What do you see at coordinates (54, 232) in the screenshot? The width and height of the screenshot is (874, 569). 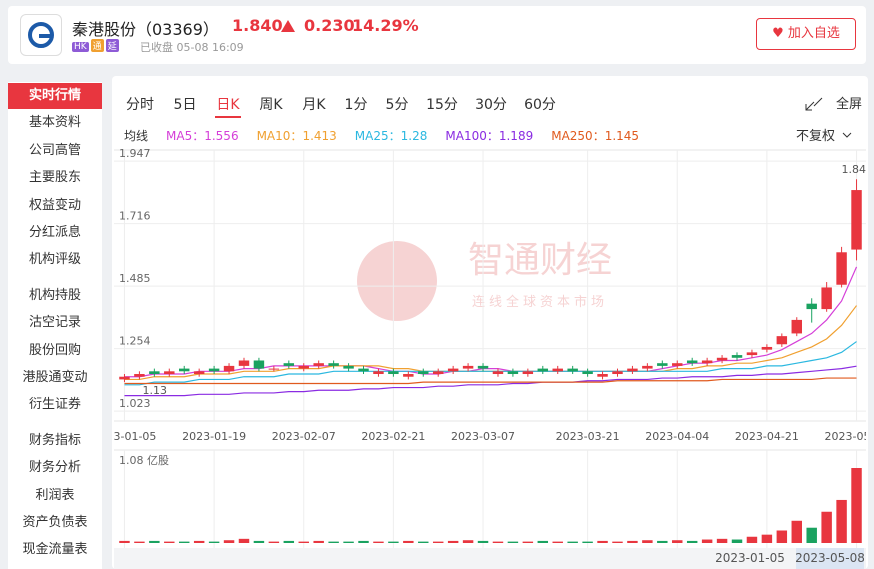 I see `menu-item: 分红派息` at bounding box center [54, 232].